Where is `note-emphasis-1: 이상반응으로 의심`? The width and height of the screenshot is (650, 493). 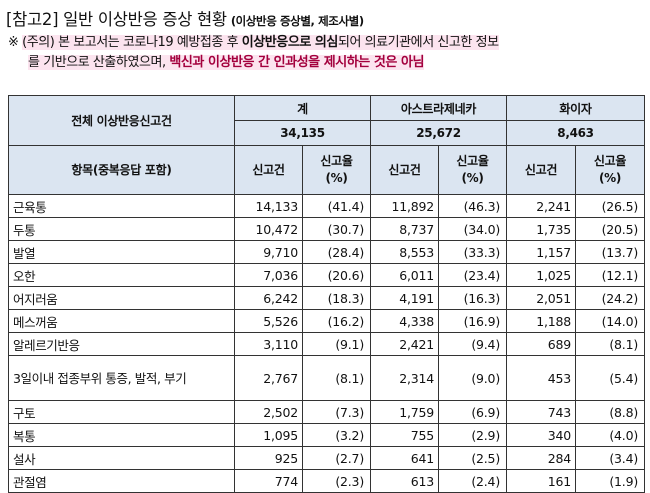 note-emphasis-1: 이상반응으로 의심 is located at coordinates (289, 42).